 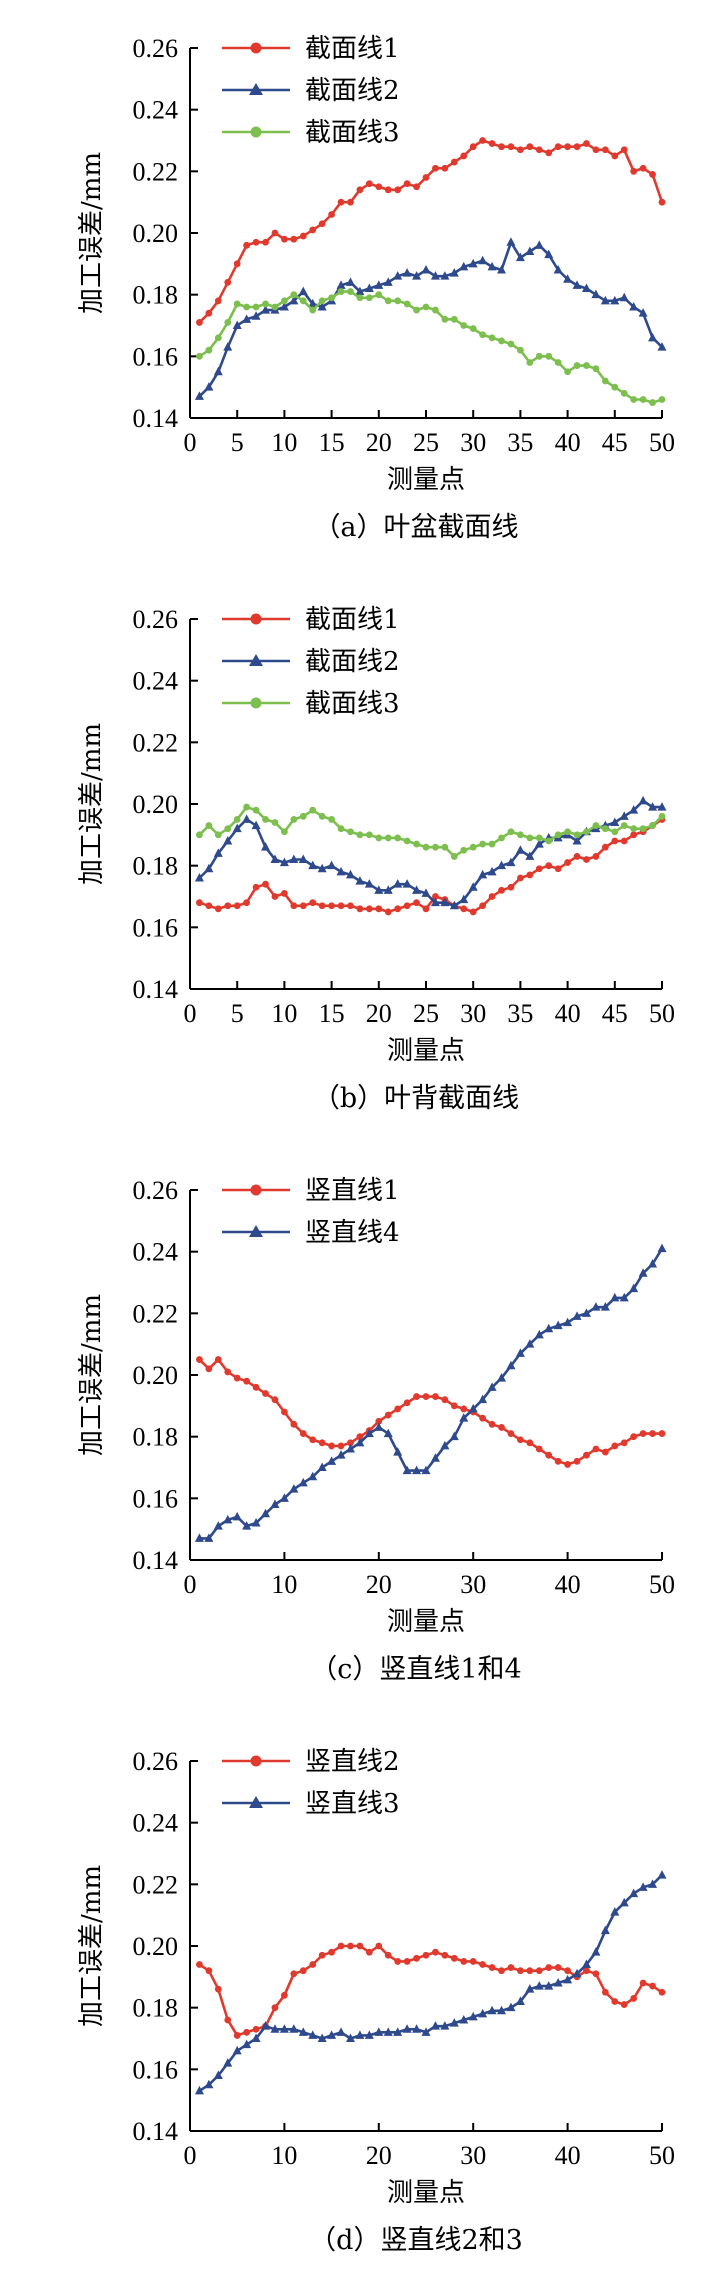 What do you see at coordinates (615, 442) in the screenshot?
I see `x-tick-label: 45` at bounding box center [615, 442].